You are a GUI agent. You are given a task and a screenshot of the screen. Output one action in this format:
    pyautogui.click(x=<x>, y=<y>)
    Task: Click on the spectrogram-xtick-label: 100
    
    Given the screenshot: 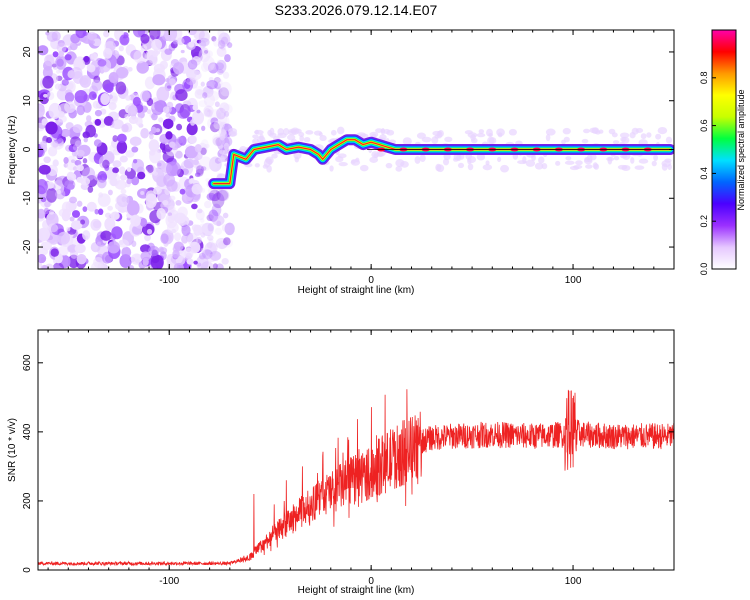 What is the action you would take?
    pyautogui.click(x=573, y=280)
    